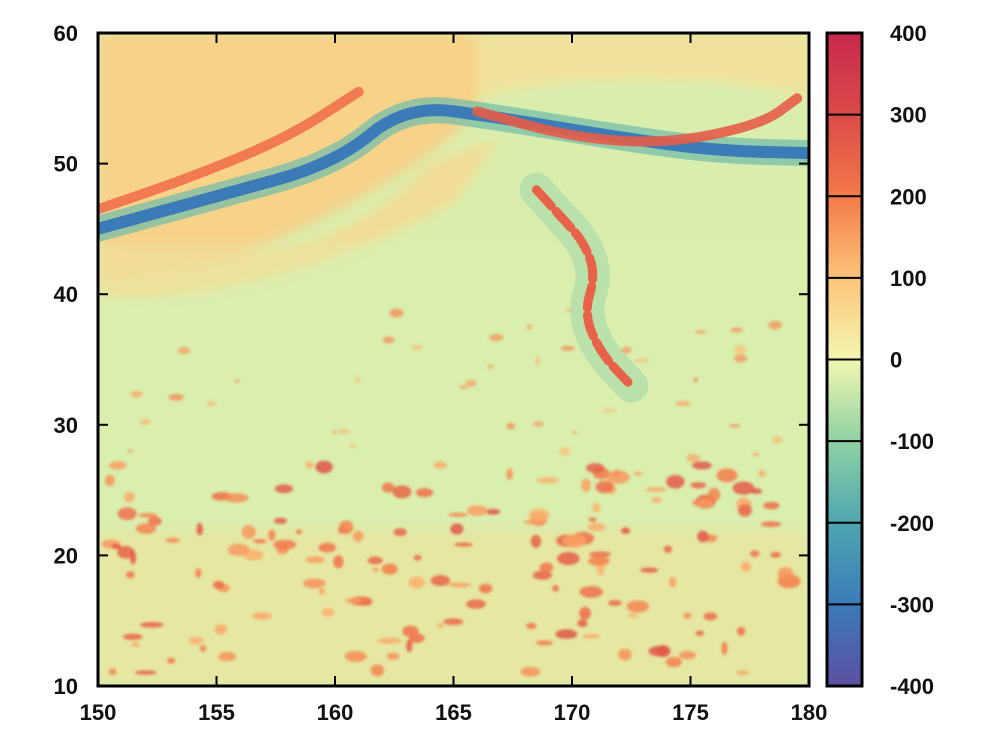 This screenshot has height=753, width=1004. What do you see at coordinates (912, 604) in the screenshot?
I see `colorbar-tick-label: -300` at bounding box center [912, 604].